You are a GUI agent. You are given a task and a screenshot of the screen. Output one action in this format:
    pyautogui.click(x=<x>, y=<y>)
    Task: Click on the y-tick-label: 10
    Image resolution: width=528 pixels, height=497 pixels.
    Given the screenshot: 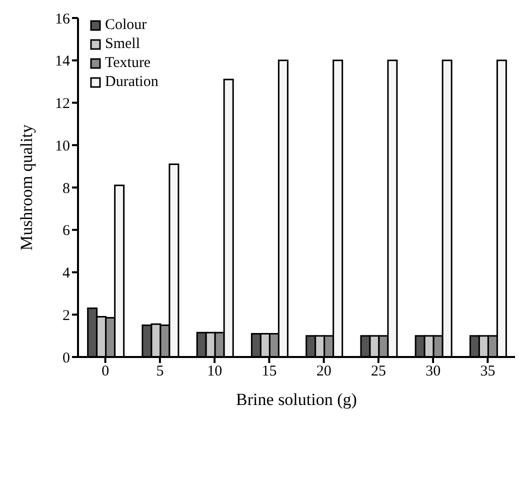 What is the action you would take?
    pyautogui.click(x=62, y=146)
    